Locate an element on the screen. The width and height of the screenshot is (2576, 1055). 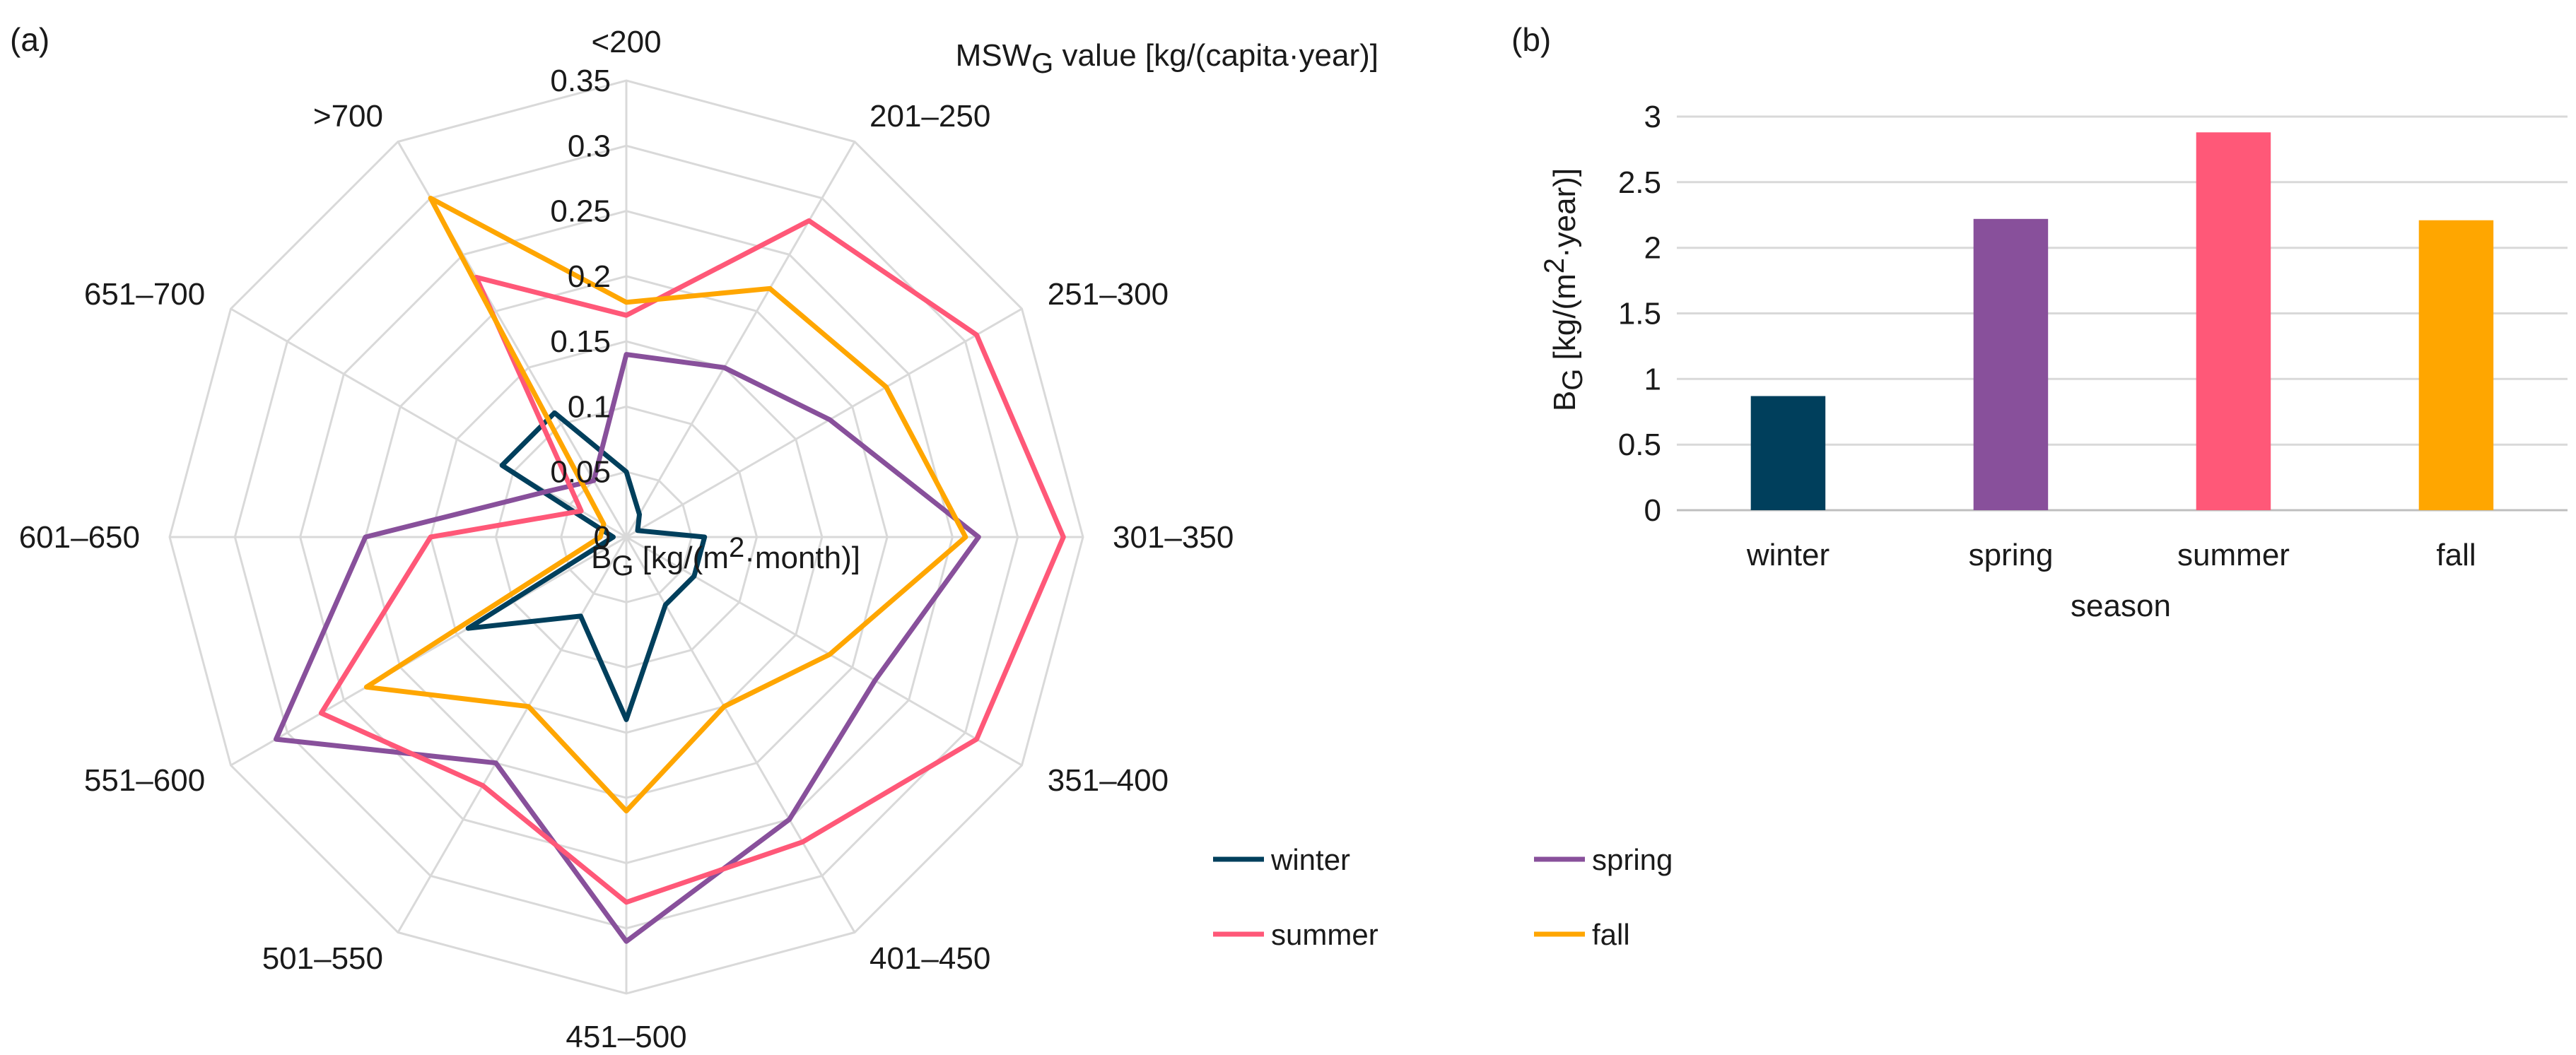
radar-category-label: 501–550 is located at coordinates (323, 959).